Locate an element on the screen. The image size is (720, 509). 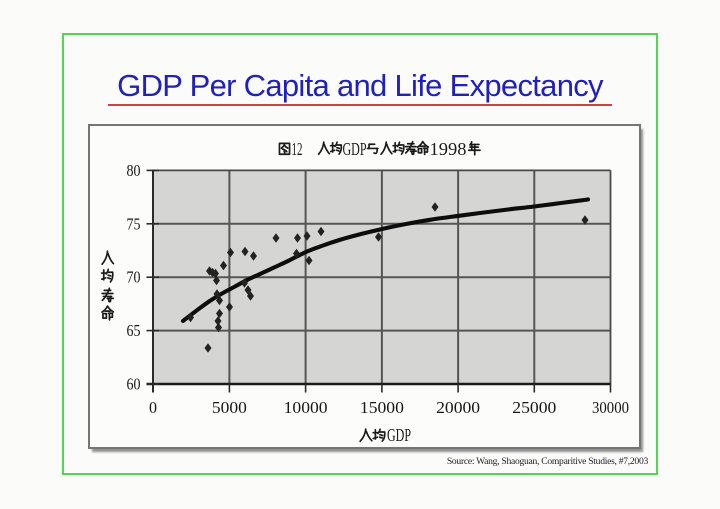
svg-text: 25000 is located at coordinates (534, 407).